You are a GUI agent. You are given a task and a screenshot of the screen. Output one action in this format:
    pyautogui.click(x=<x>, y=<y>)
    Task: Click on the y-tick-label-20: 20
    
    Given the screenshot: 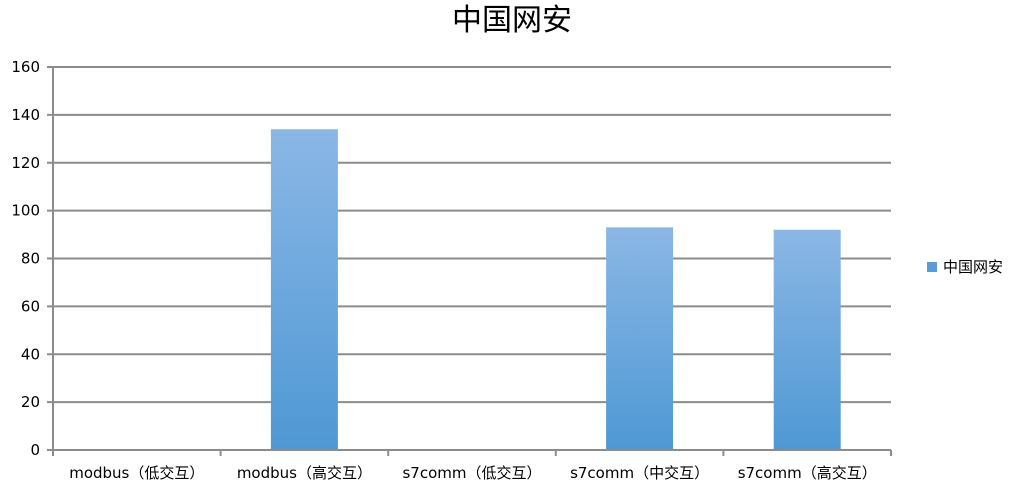 What is the action you would take?
    pyautogui.click(x=30, y=402)
    